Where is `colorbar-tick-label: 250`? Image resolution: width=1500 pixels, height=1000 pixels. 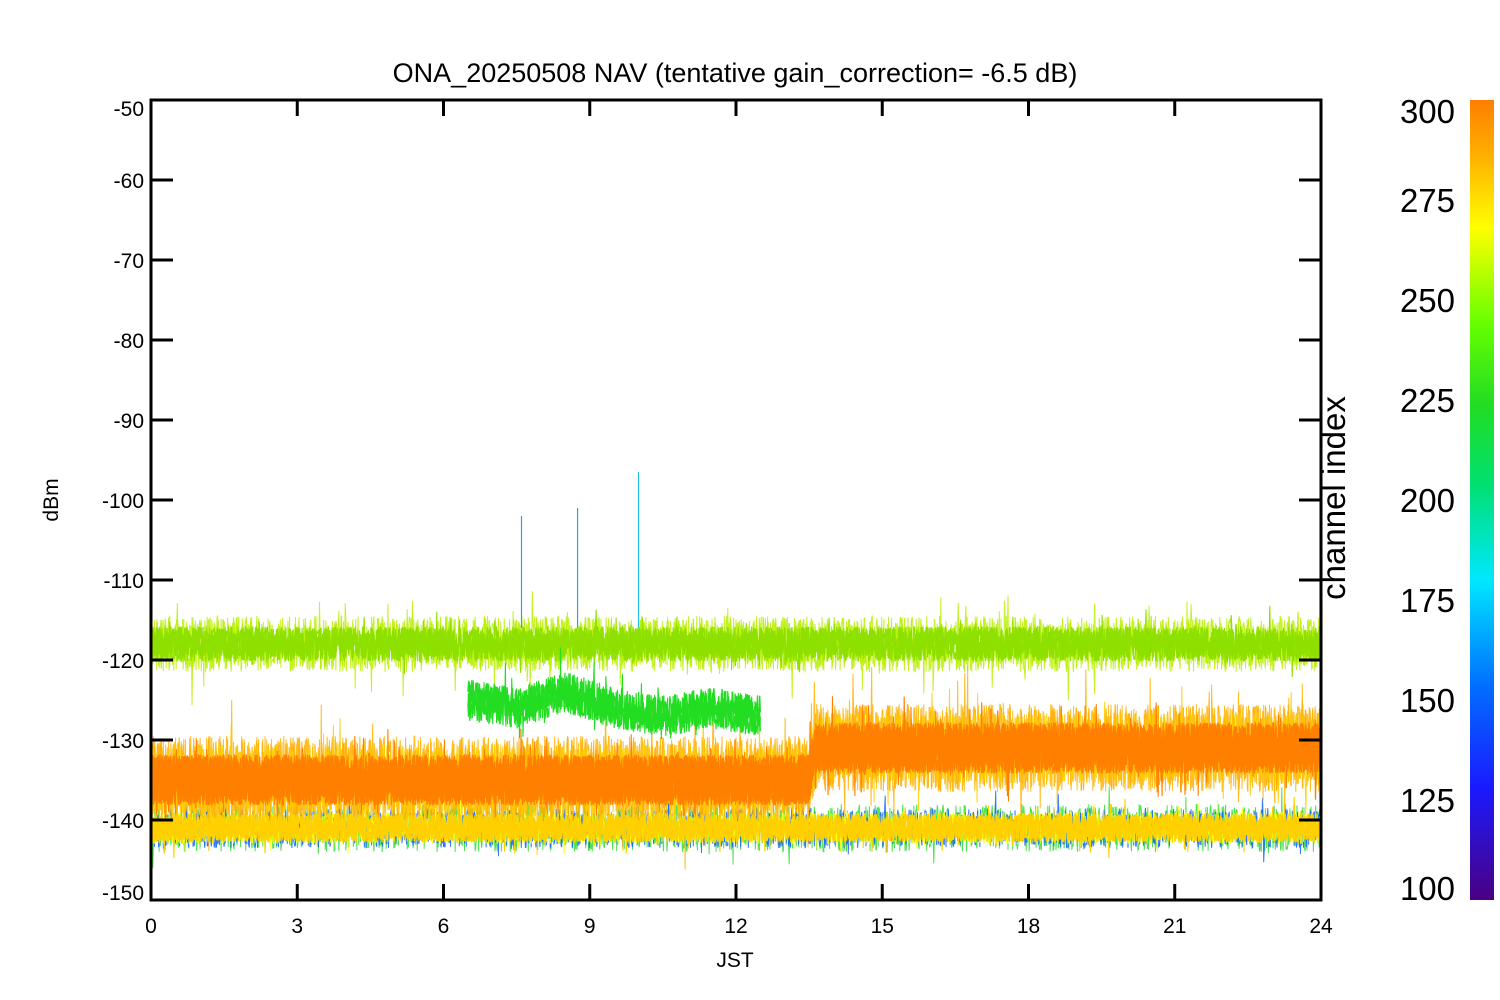
colorbar-tick-label: 250 is located at coordinates (1427, 300).